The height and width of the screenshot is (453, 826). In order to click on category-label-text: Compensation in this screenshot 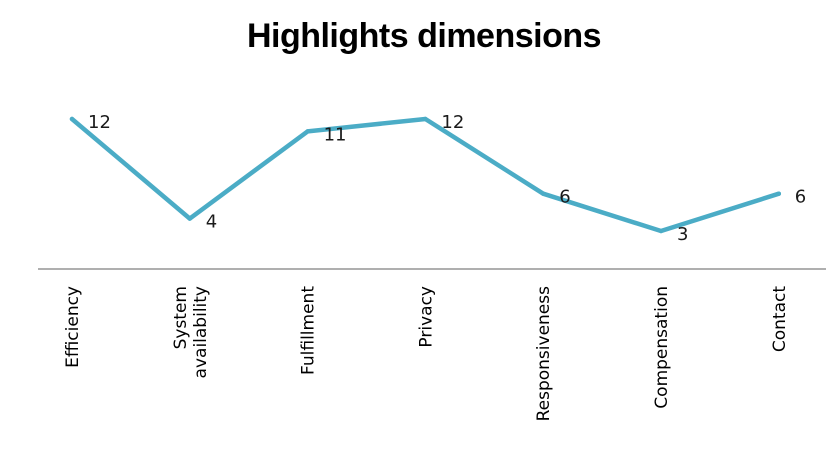, I will do `click(662, 347)`.